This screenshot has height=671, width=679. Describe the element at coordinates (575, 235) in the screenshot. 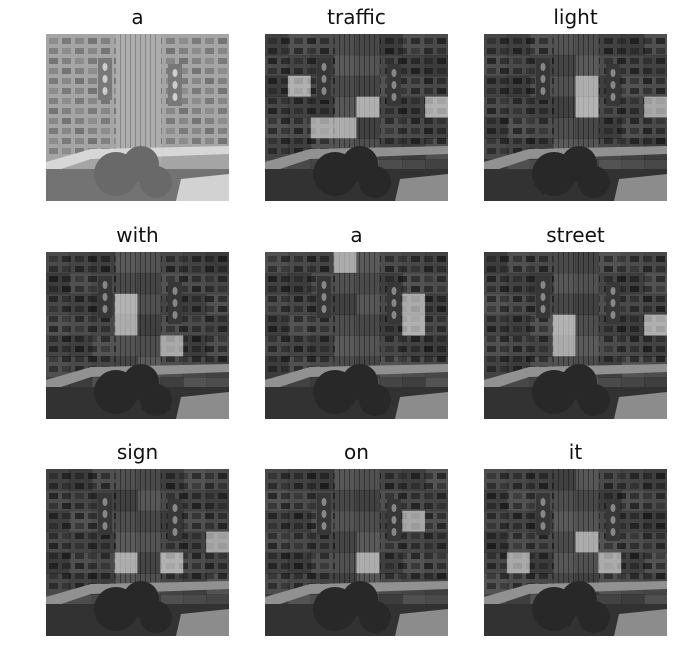

I see `panel-title: street` at that location.